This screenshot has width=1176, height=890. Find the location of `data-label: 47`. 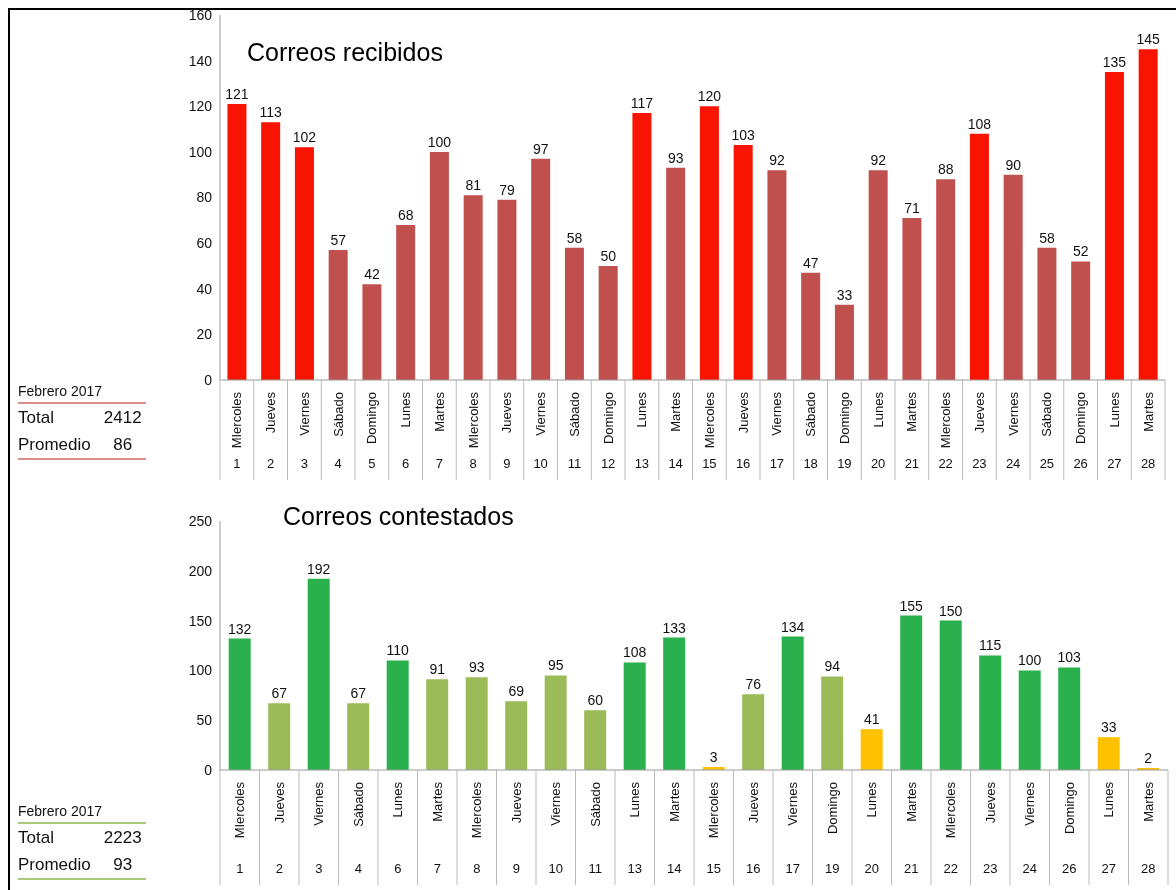

data-label: 47 is located at coordinates (810, 262).